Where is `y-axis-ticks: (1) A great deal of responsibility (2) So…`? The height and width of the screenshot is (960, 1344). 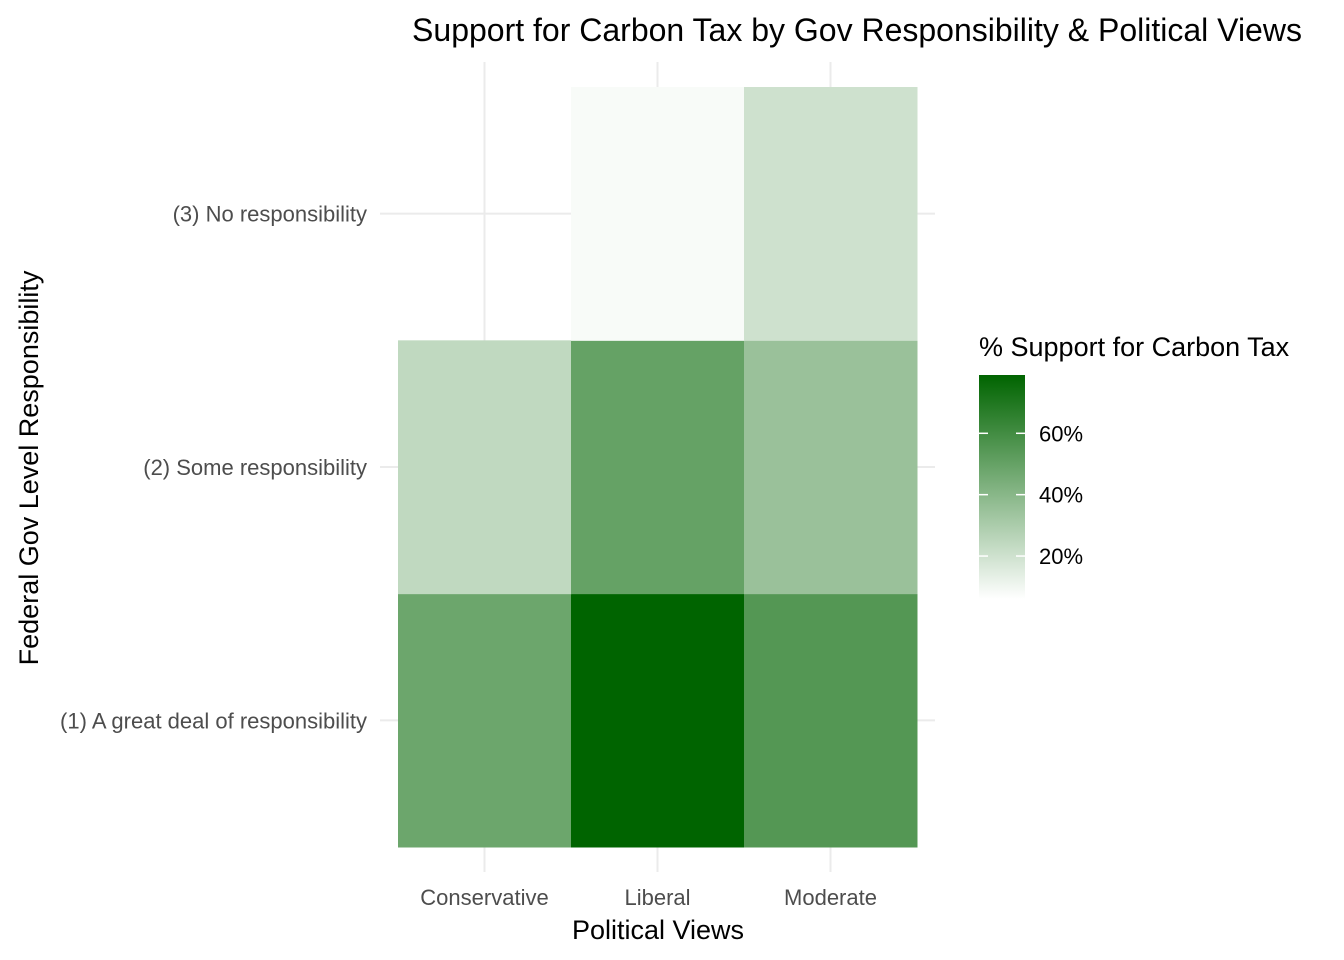
y-axis-ticks: (1) A great deal of responsibility (2) So… is located at coordinates (213, 468).